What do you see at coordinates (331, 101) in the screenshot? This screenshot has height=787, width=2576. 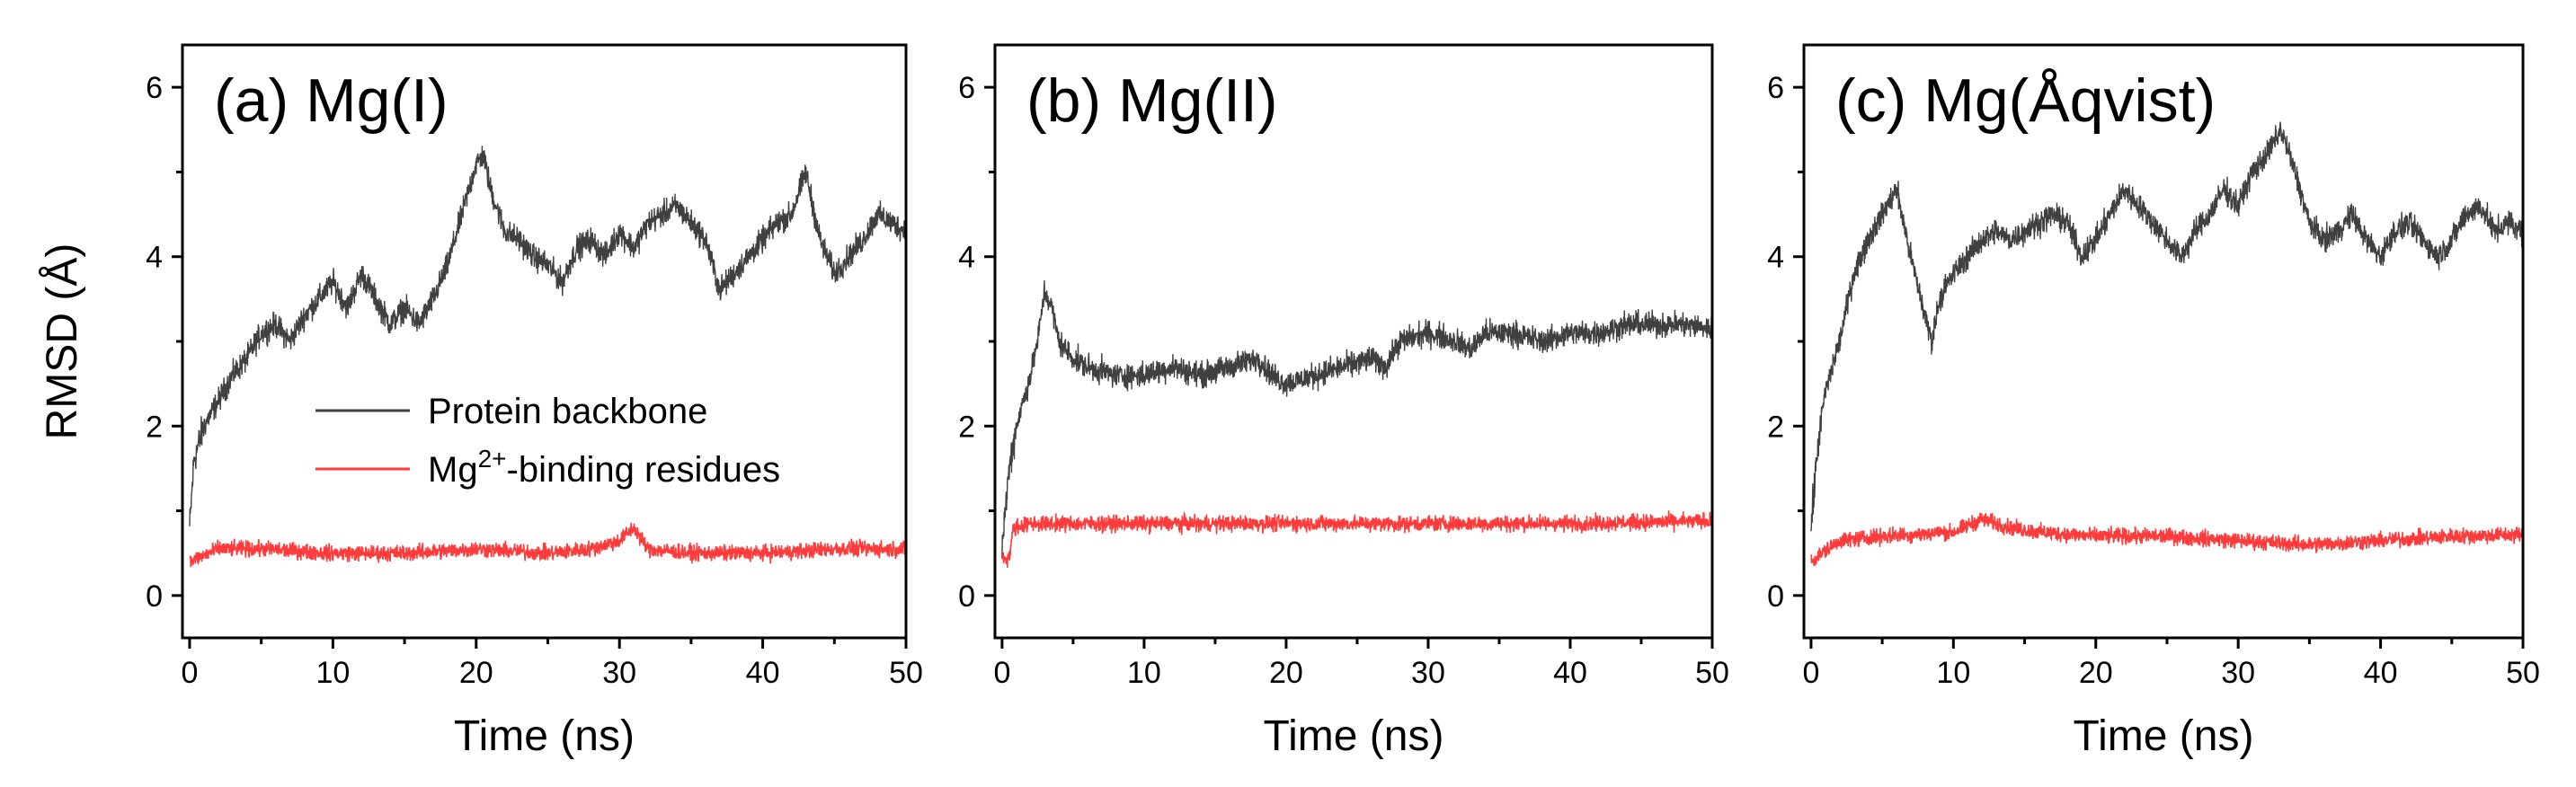 I see `panel-title: (a) Mg(I)` at bounding box center [331, 101].